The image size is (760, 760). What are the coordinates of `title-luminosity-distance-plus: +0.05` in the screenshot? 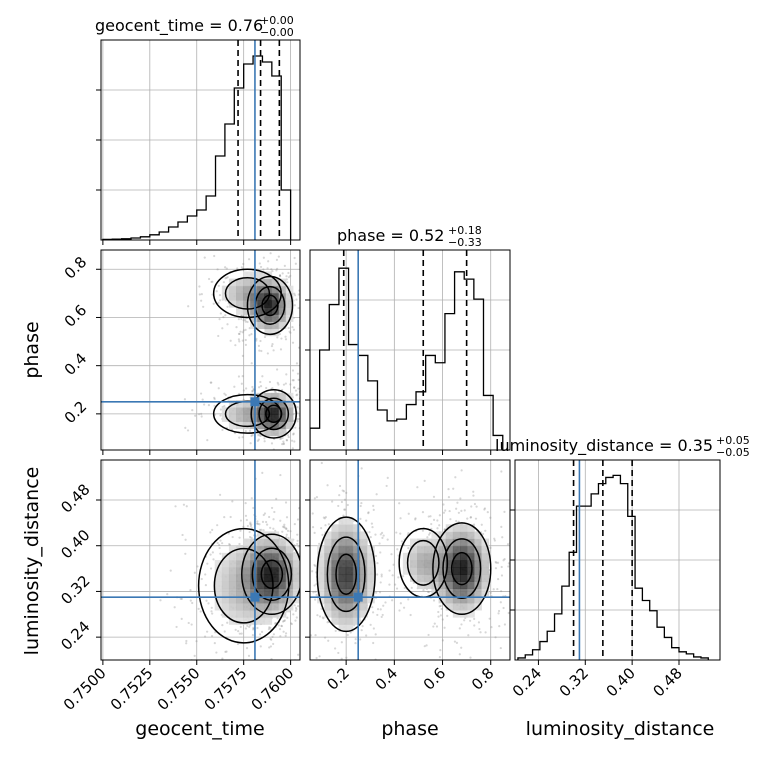 It's located at (733, 440).